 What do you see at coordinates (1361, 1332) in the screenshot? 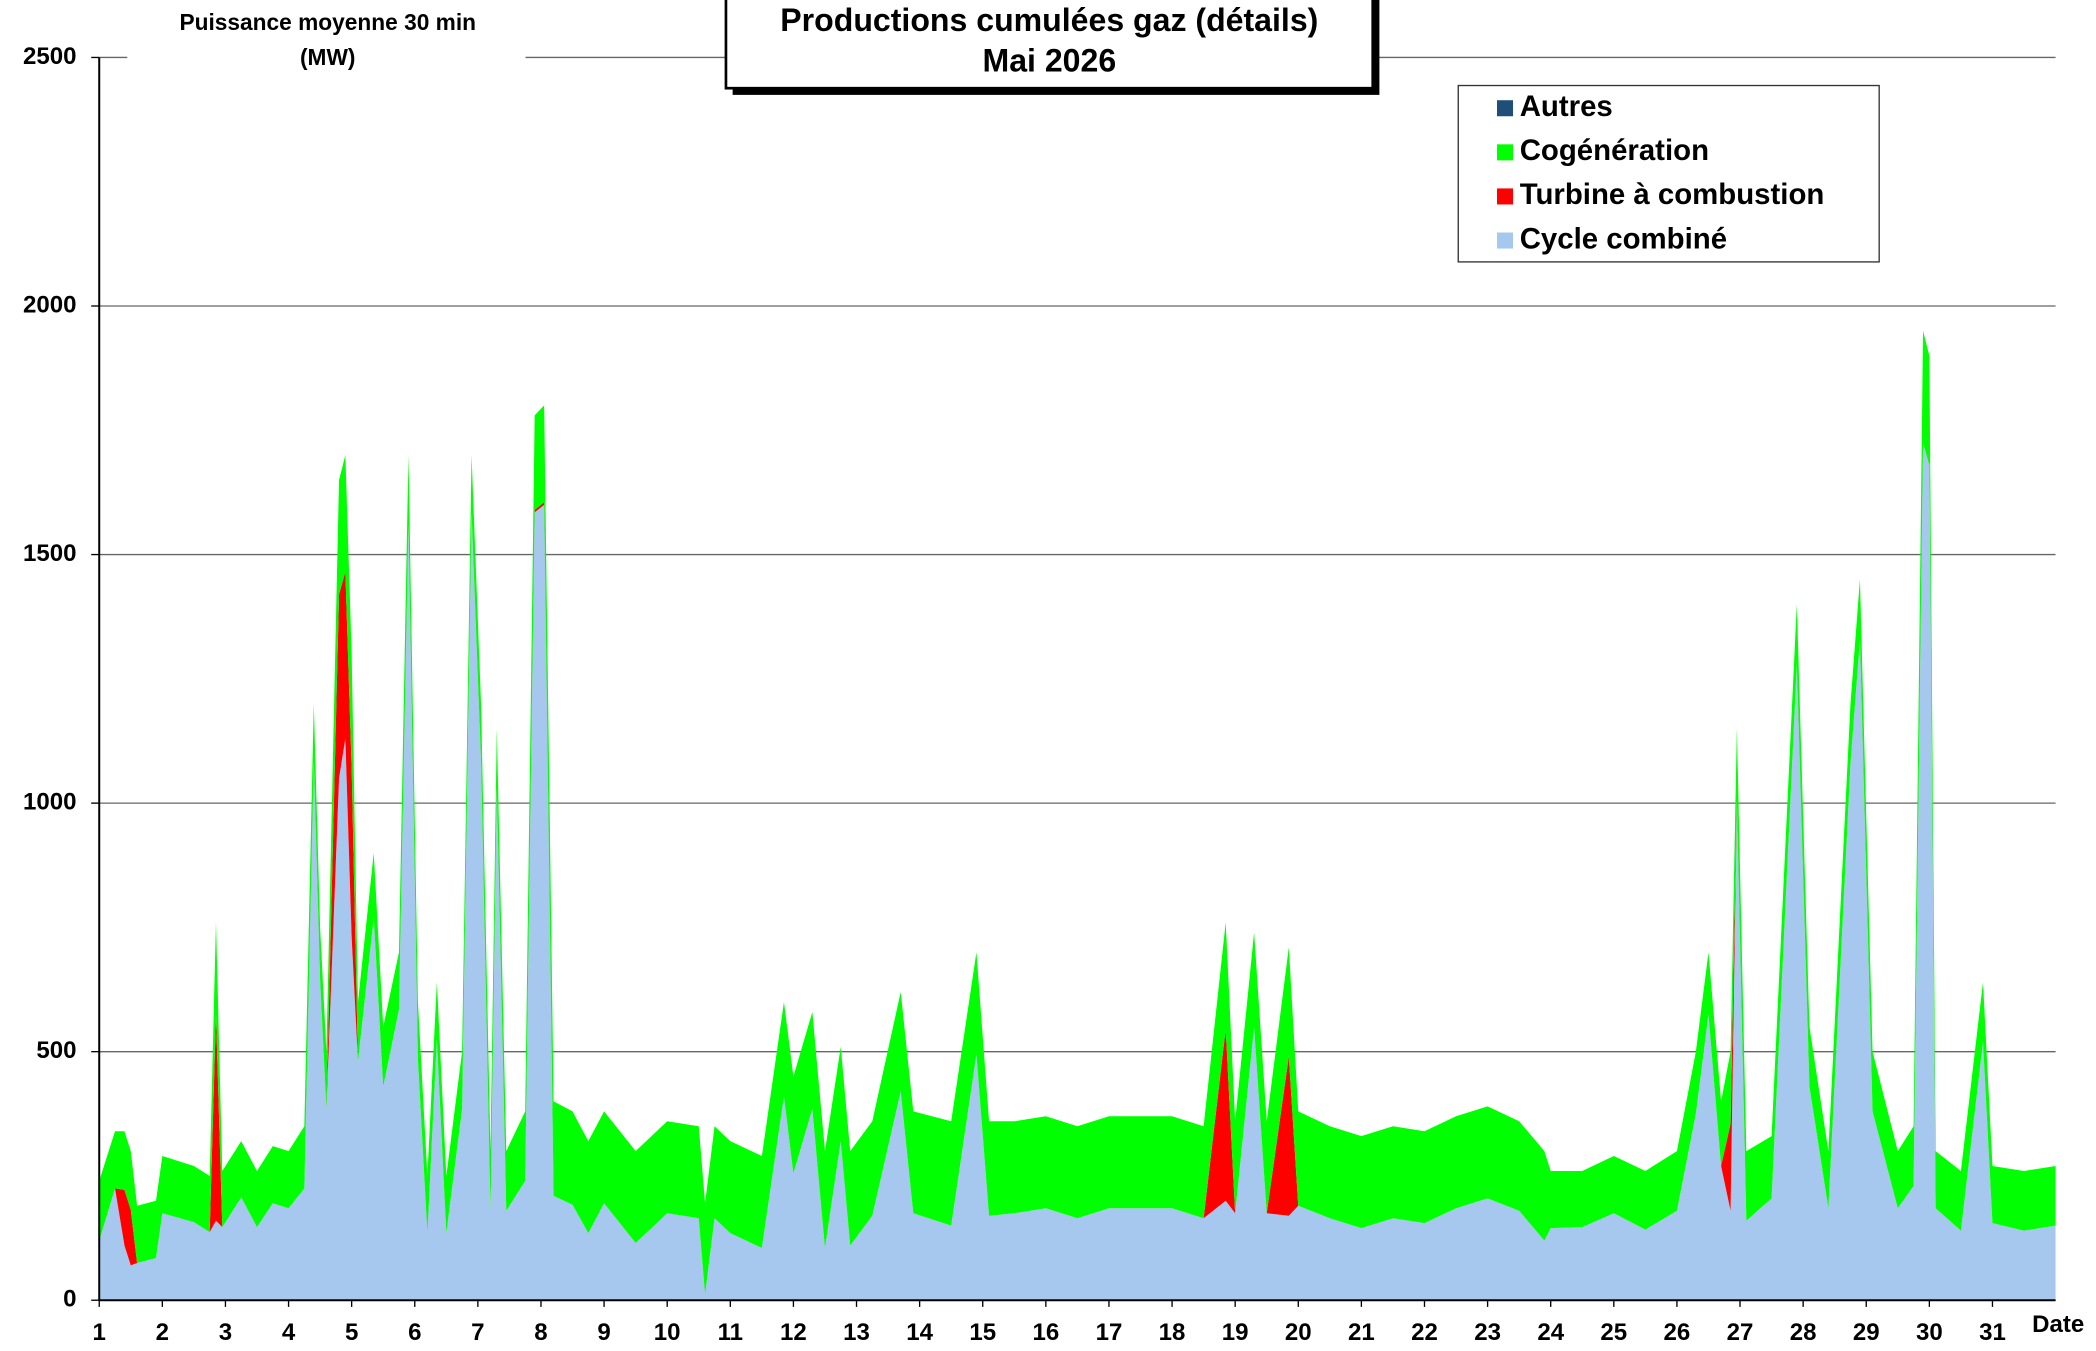
I see `x-tick-label: 21` at bounding box center [1361, 1332].